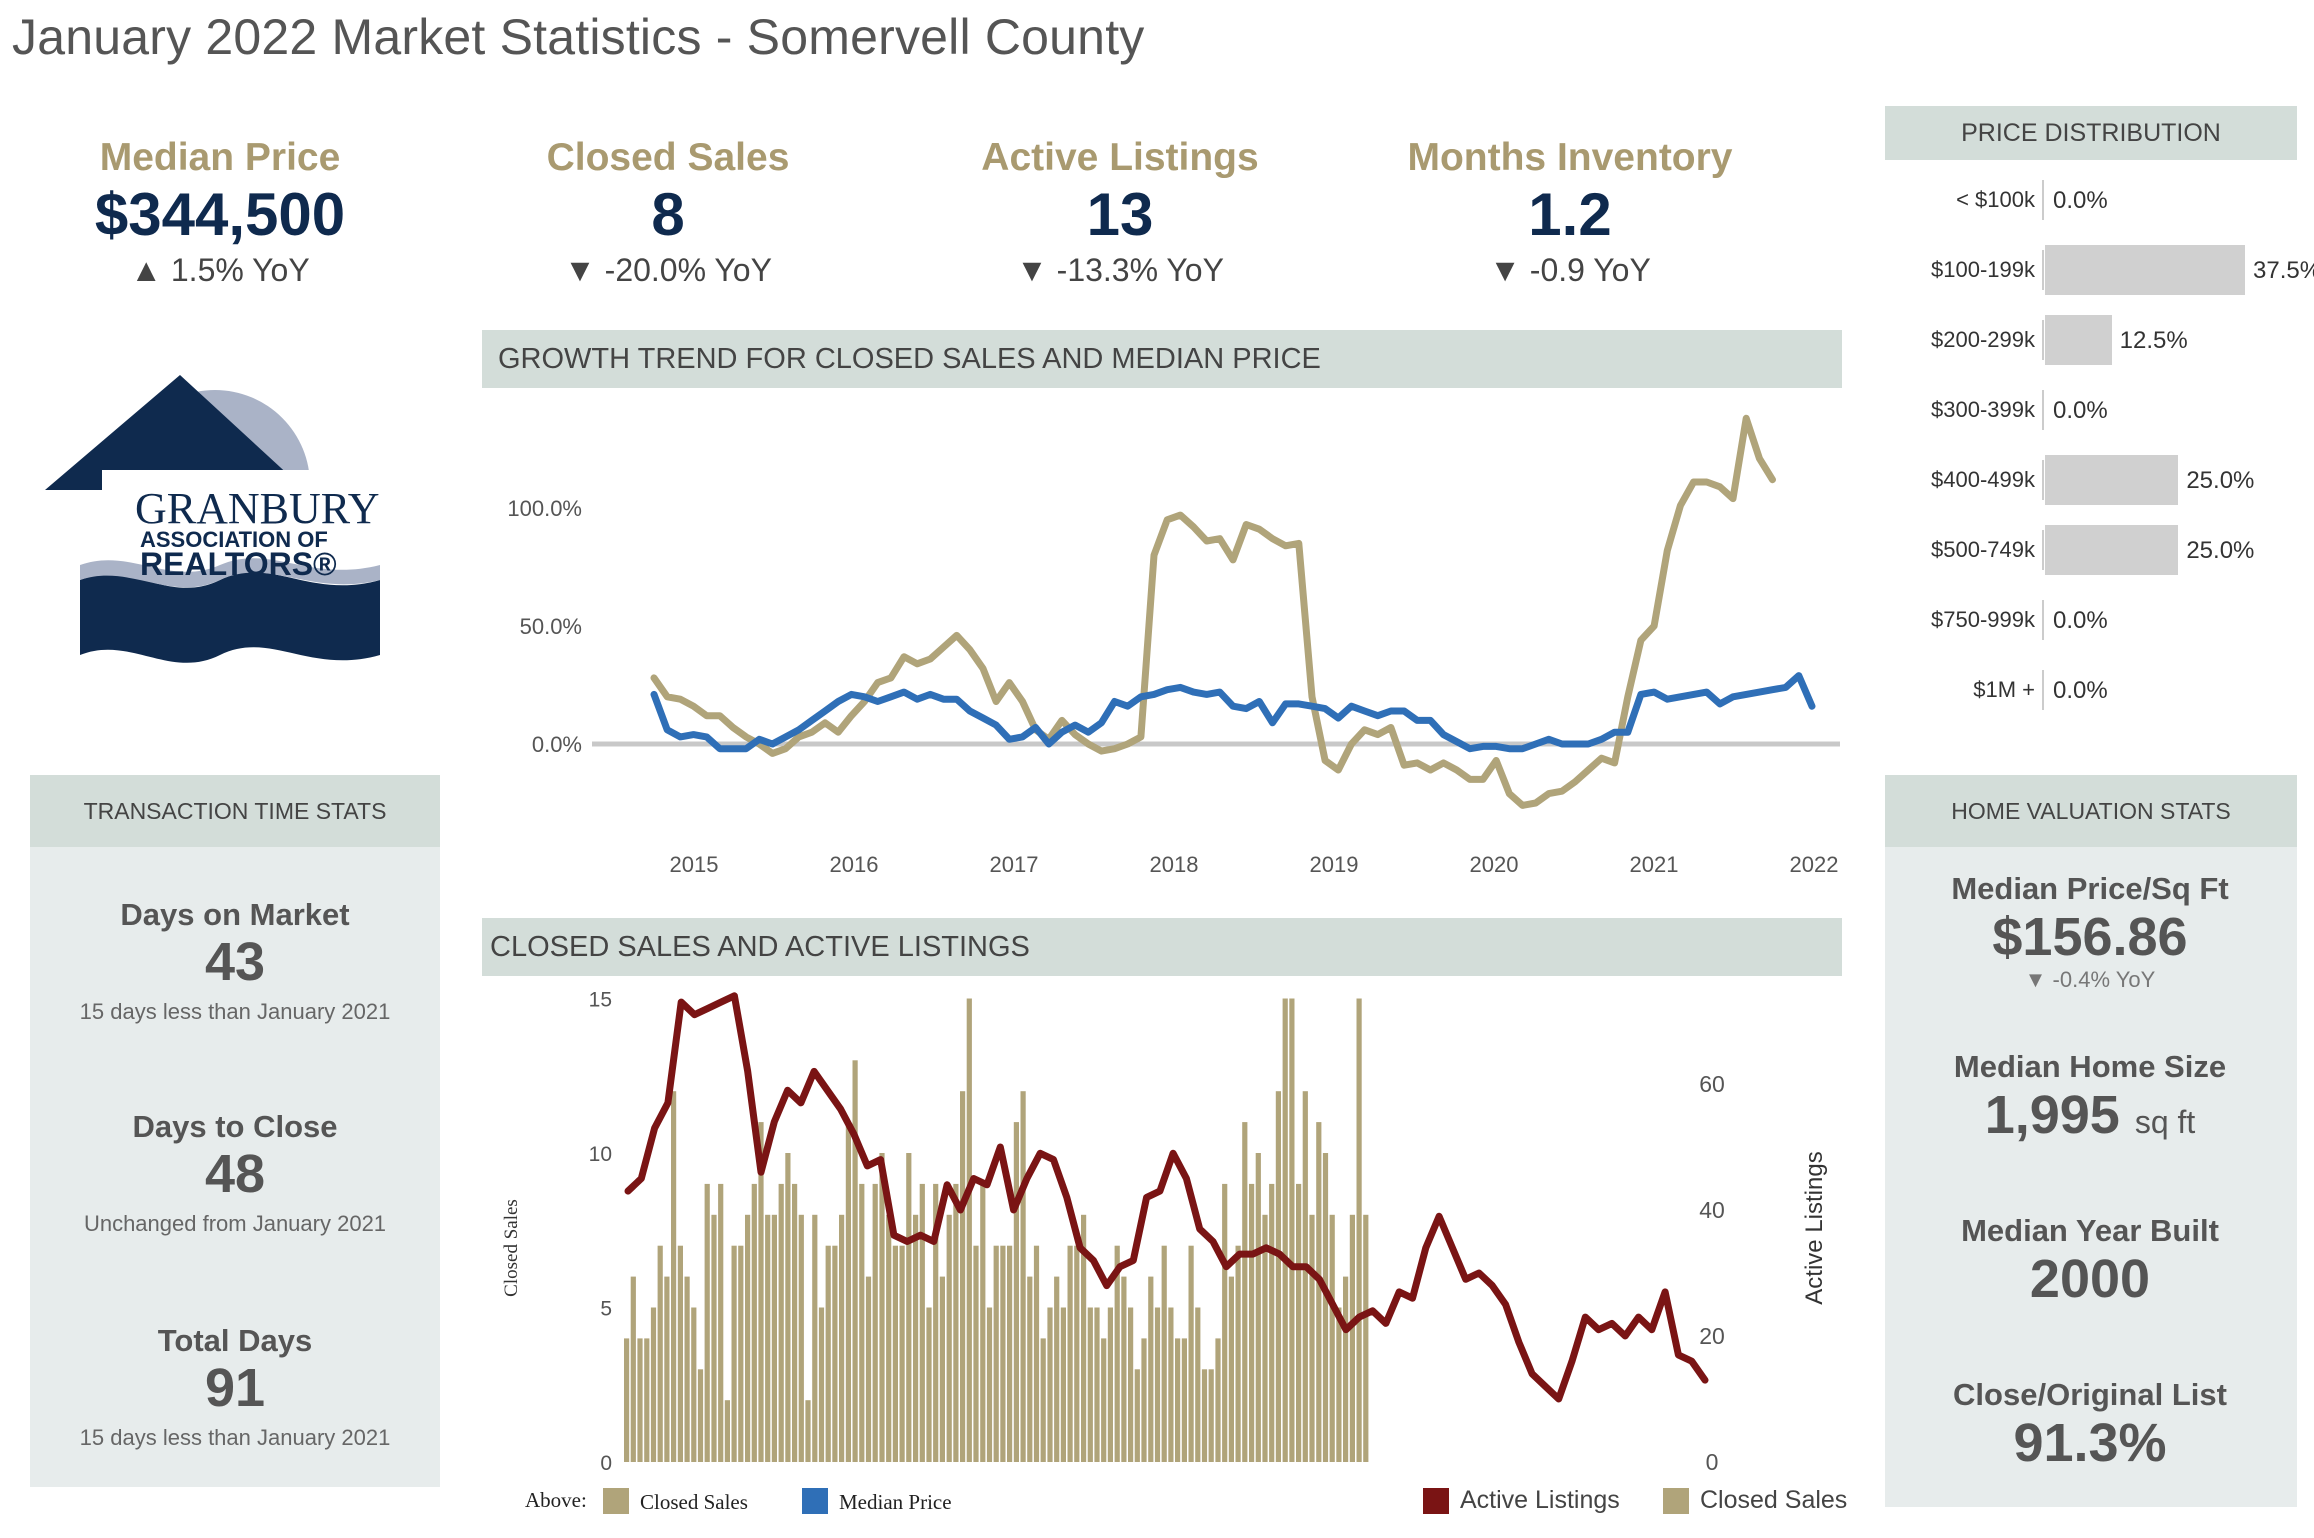  I want to click on kpi-yoy: ▼ -13.3% YoY, so click(1120, 270).